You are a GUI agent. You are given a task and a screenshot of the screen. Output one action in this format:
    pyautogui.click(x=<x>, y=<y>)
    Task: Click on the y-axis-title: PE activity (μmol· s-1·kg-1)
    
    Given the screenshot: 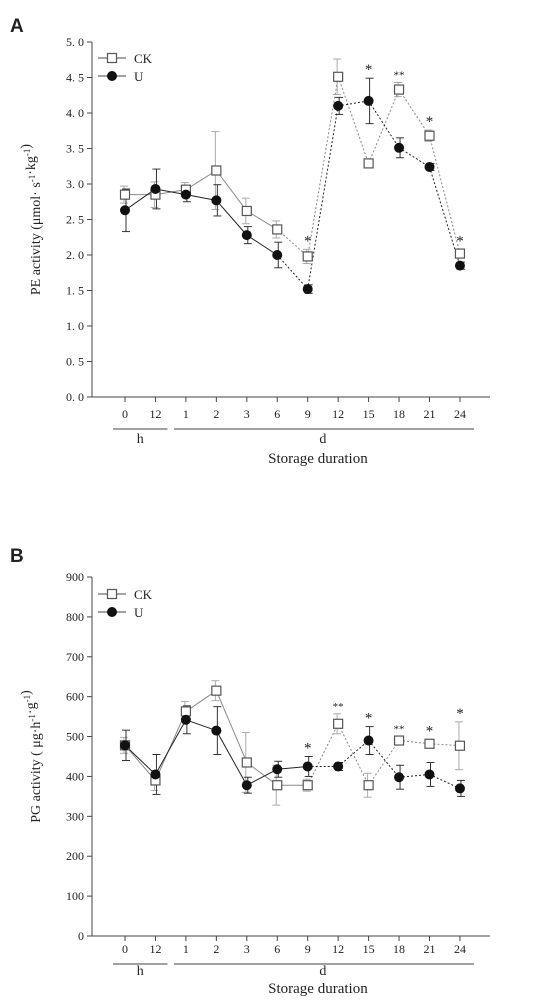 What is the action you would take?
    pyautogui.click(x=31, y=220)
    